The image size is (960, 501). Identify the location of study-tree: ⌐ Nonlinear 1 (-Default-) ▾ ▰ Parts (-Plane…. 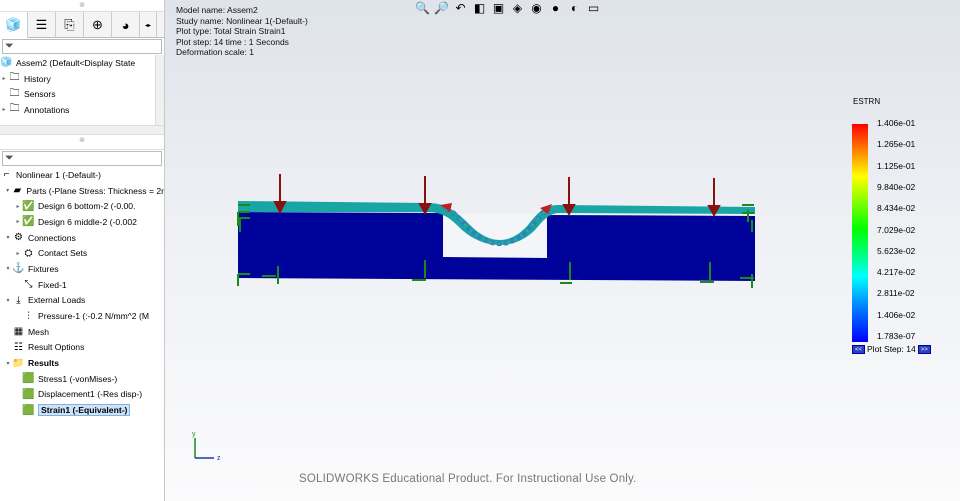
(82, 292).